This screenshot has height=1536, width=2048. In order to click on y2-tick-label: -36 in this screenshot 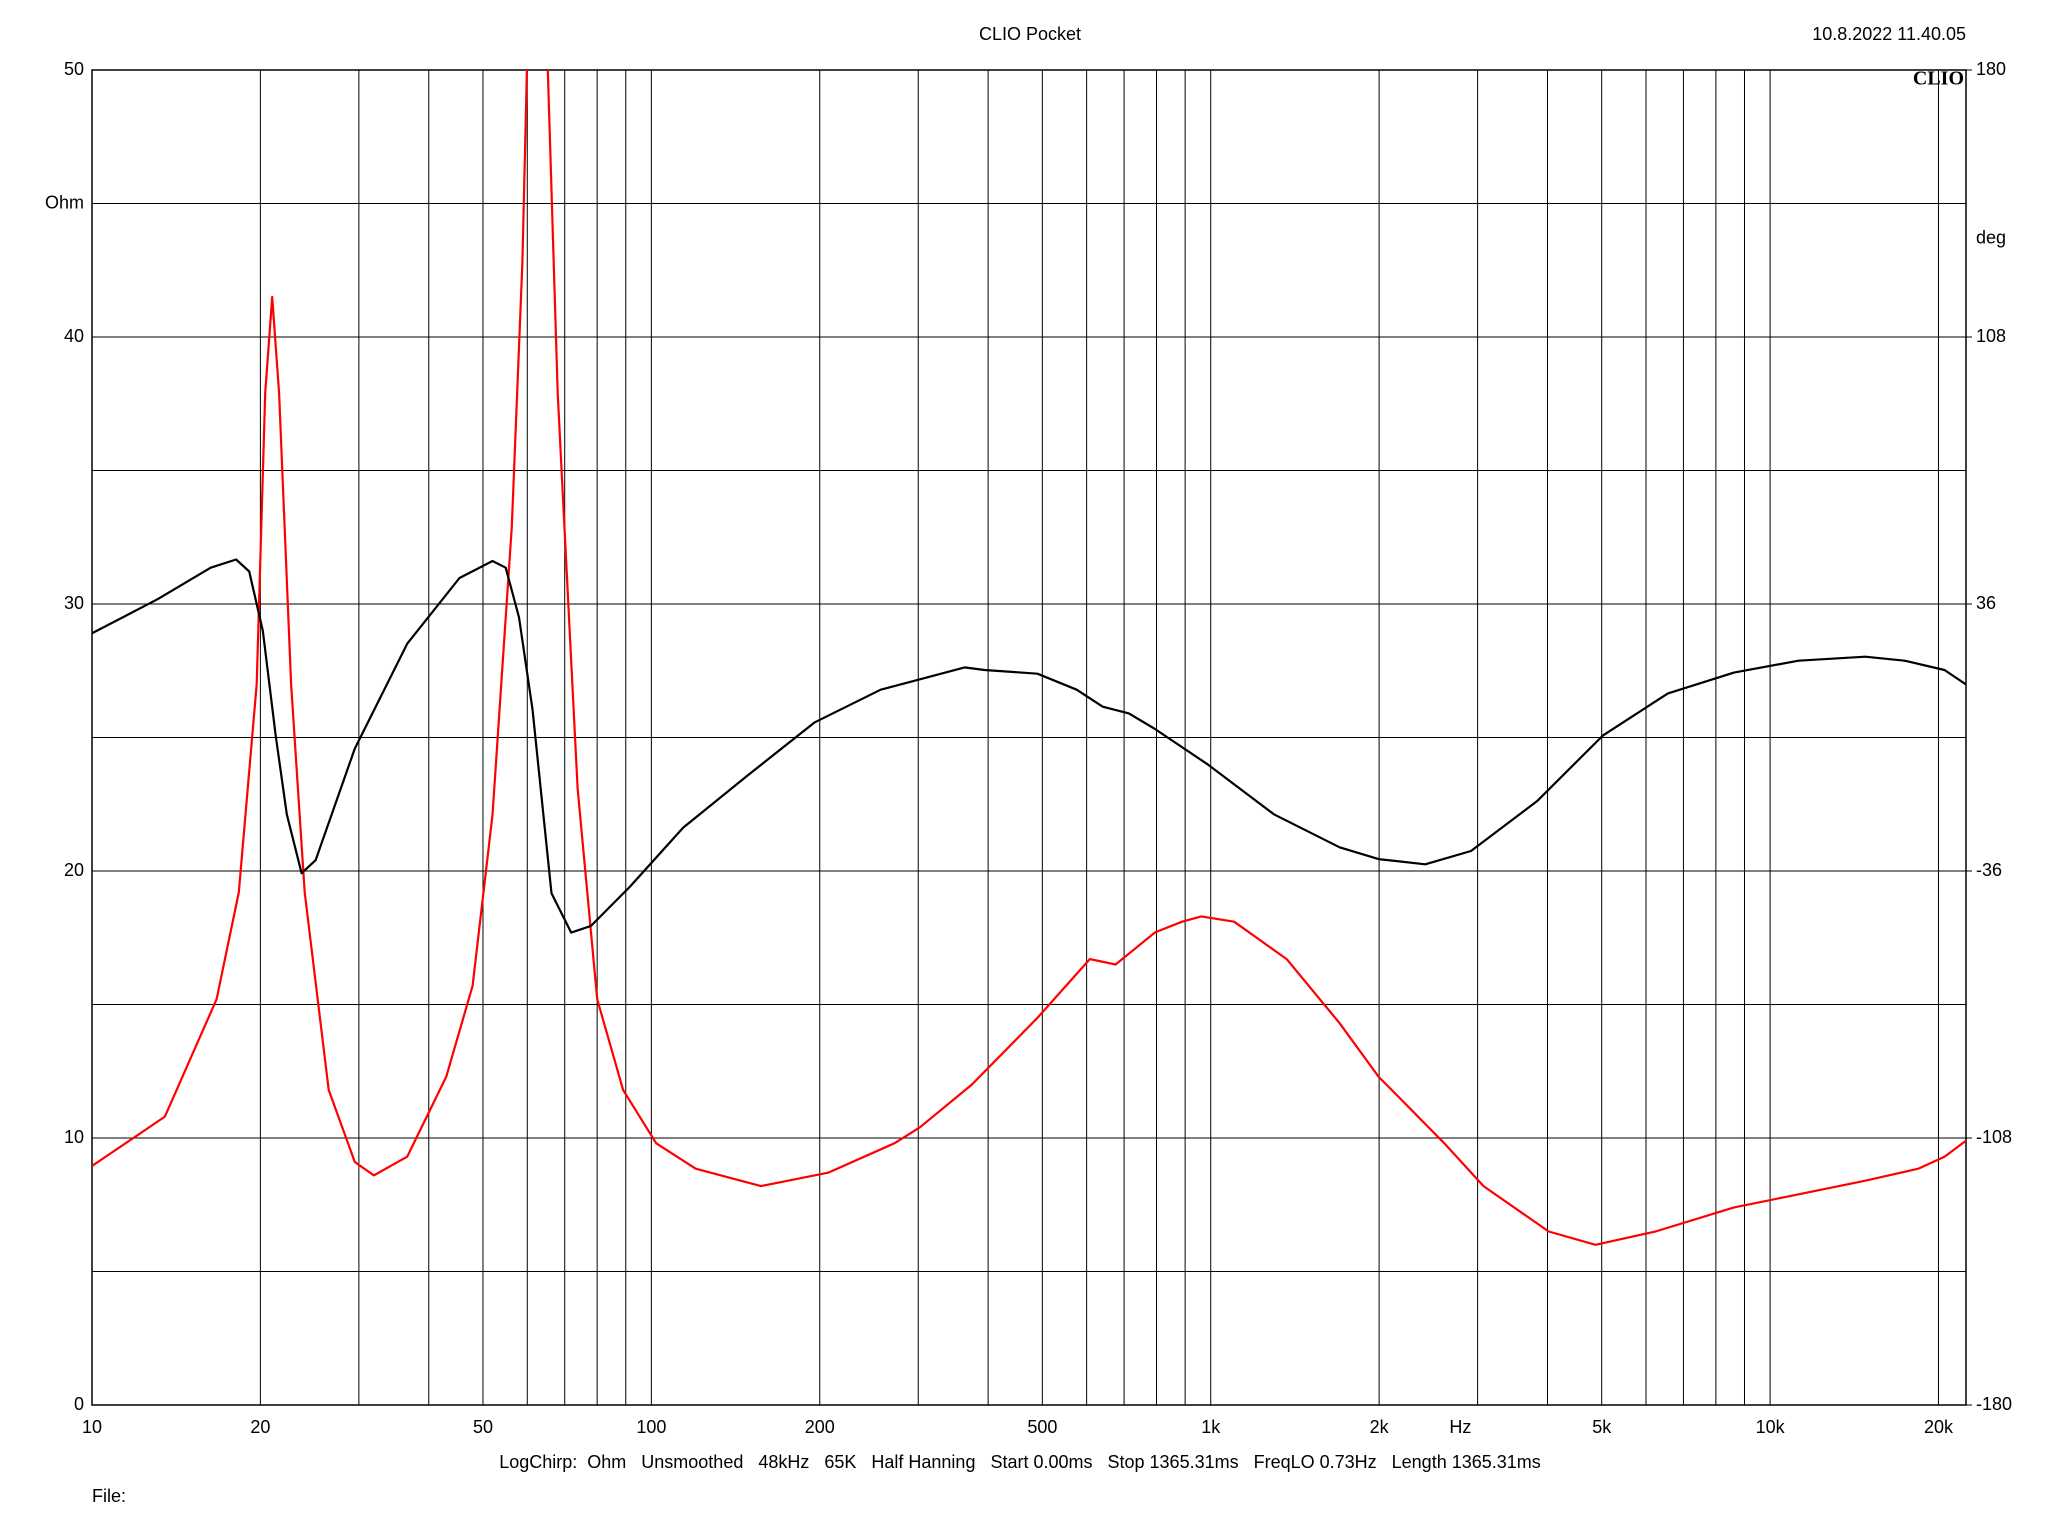, I will do `click(1989, 870)`.